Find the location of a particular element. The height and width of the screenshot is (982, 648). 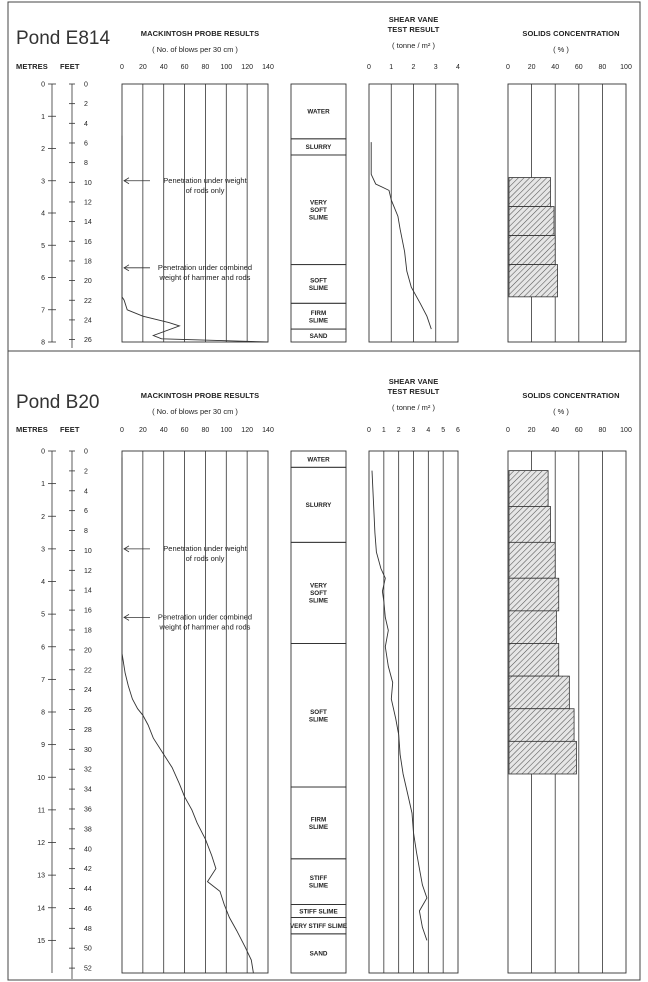

probe-tick-label: 140 is located at coordinates (268, 430).